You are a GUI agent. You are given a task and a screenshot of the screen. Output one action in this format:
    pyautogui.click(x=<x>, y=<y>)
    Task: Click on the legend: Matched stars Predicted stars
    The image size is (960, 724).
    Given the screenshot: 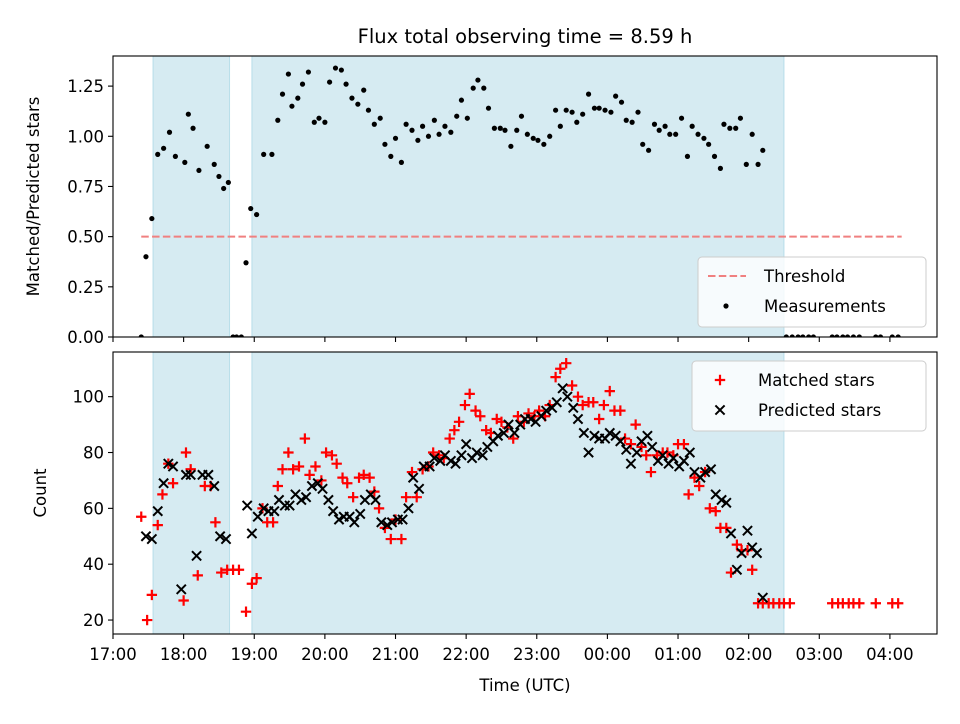 What is the action you would take?
    pyautogui.click(x=809, y=396)
    